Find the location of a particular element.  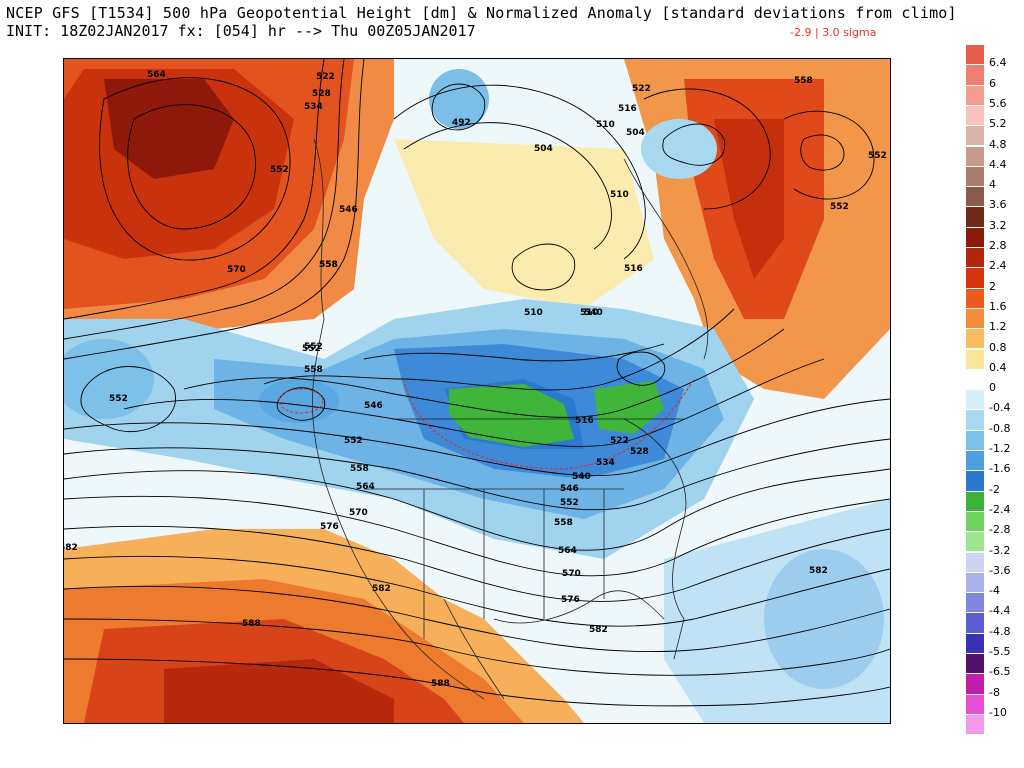

colorbar-label: 4.8 is located at coordinates (998, 144).